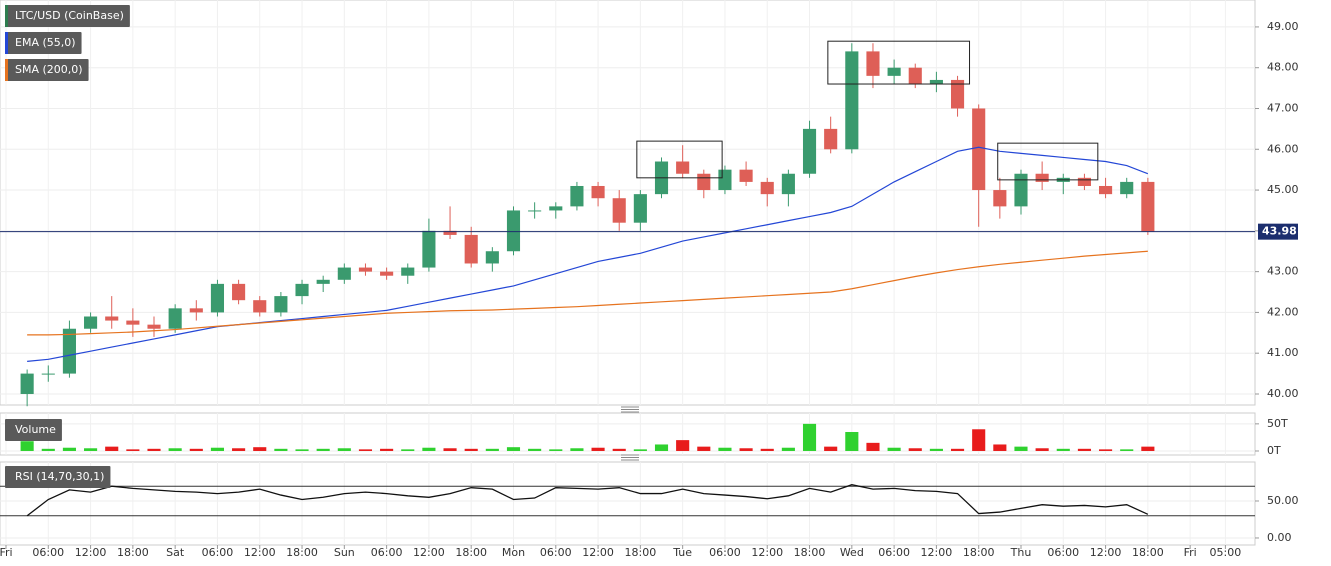  I want to click on x-tick-label: Sat, so click(175, 552).